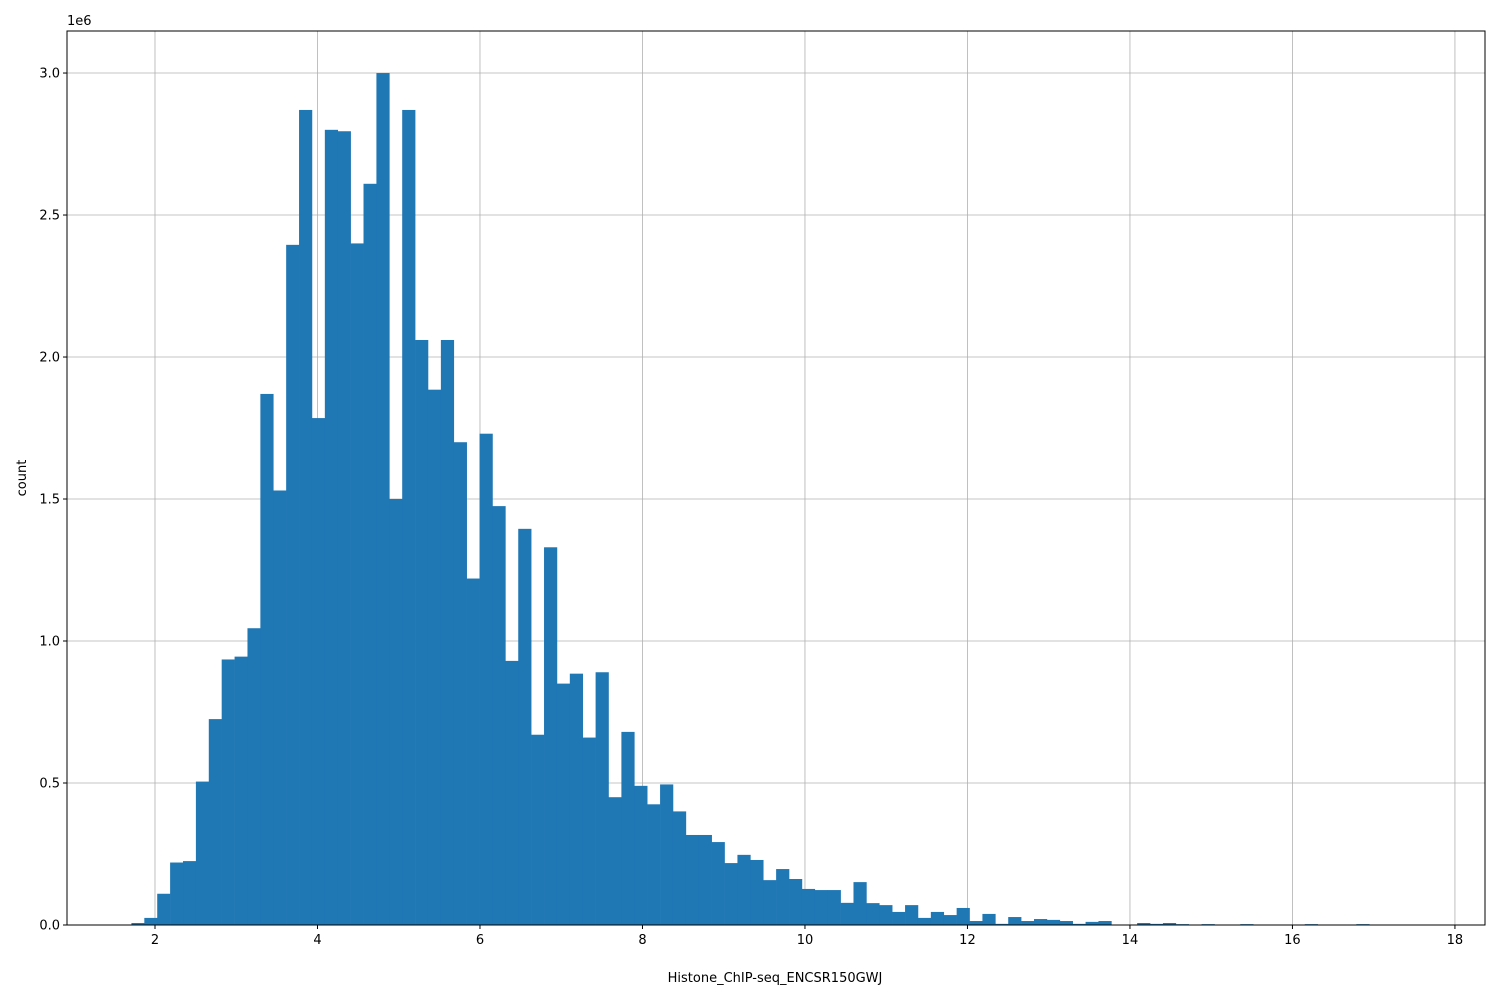  Describe the element at coordinates (49, 358) in the screenshot. I see `y-tick-label: 2.0` at that location.